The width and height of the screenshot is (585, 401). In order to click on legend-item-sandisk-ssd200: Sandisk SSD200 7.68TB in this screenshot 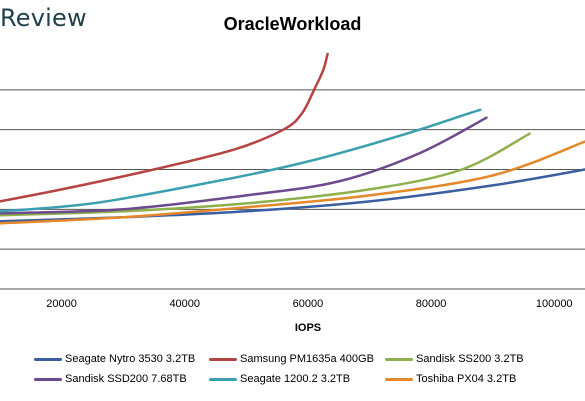, I will do `click(121, 379)`.